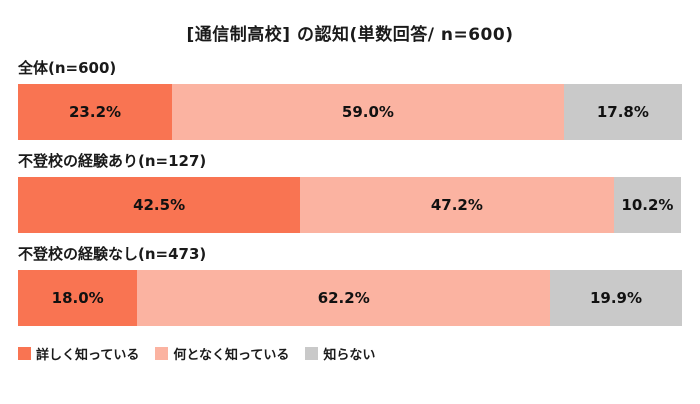  I want to click on bar-segment: 62.2%, so click(344, 298).